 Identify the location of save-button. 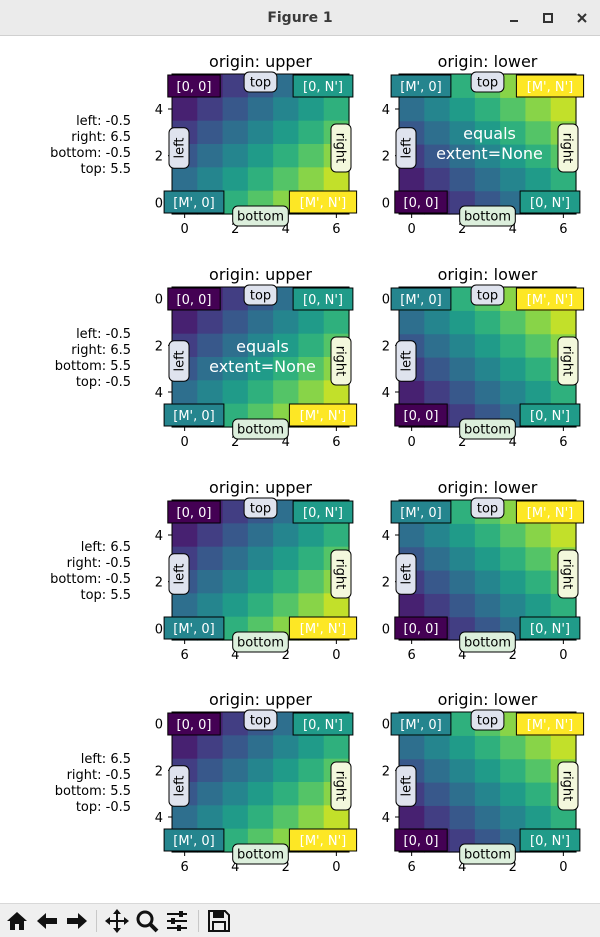
(219, 921).